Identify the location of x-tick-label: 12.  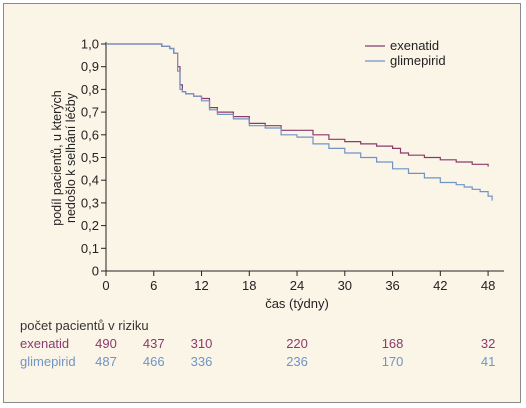
(201, 285).